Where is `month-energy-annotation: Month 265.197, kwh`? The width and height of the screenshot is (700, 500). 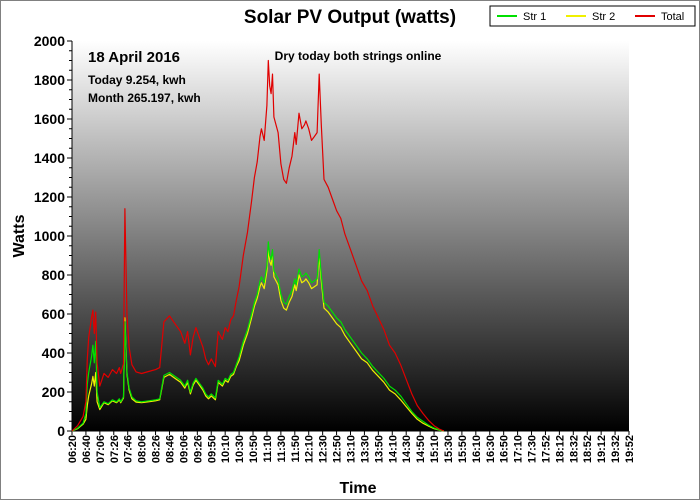
month-energy-annotation: Month 265.197, kwh is located at coordinates (144, 98).